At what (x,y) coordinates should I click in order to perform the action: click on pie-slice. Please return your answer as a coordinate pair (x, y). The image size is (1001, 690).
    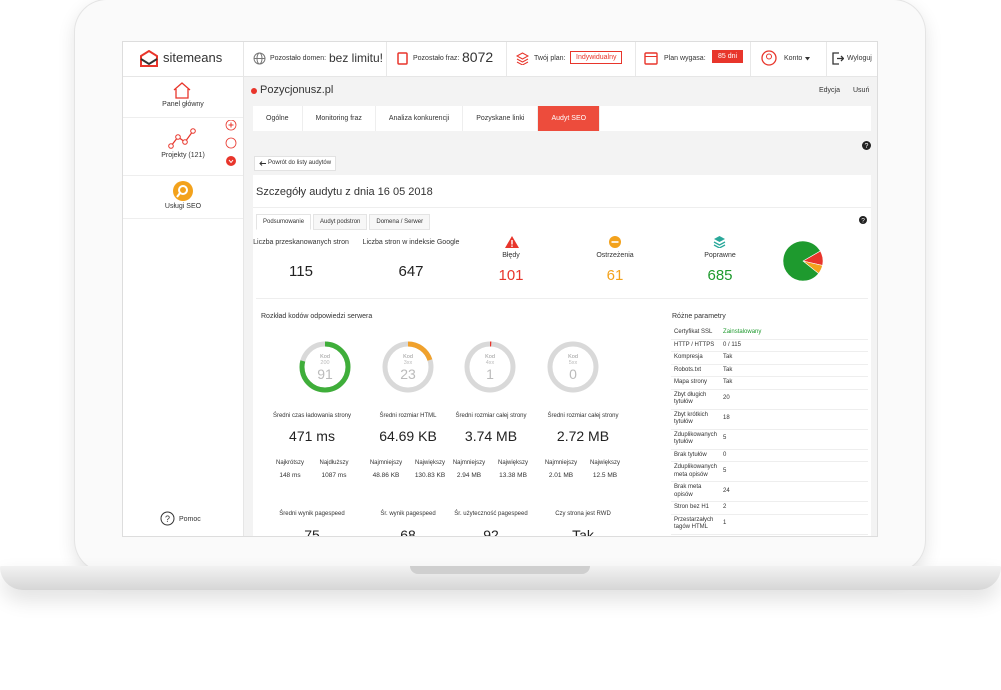
    Looking at the image, I should click on (801, 261).